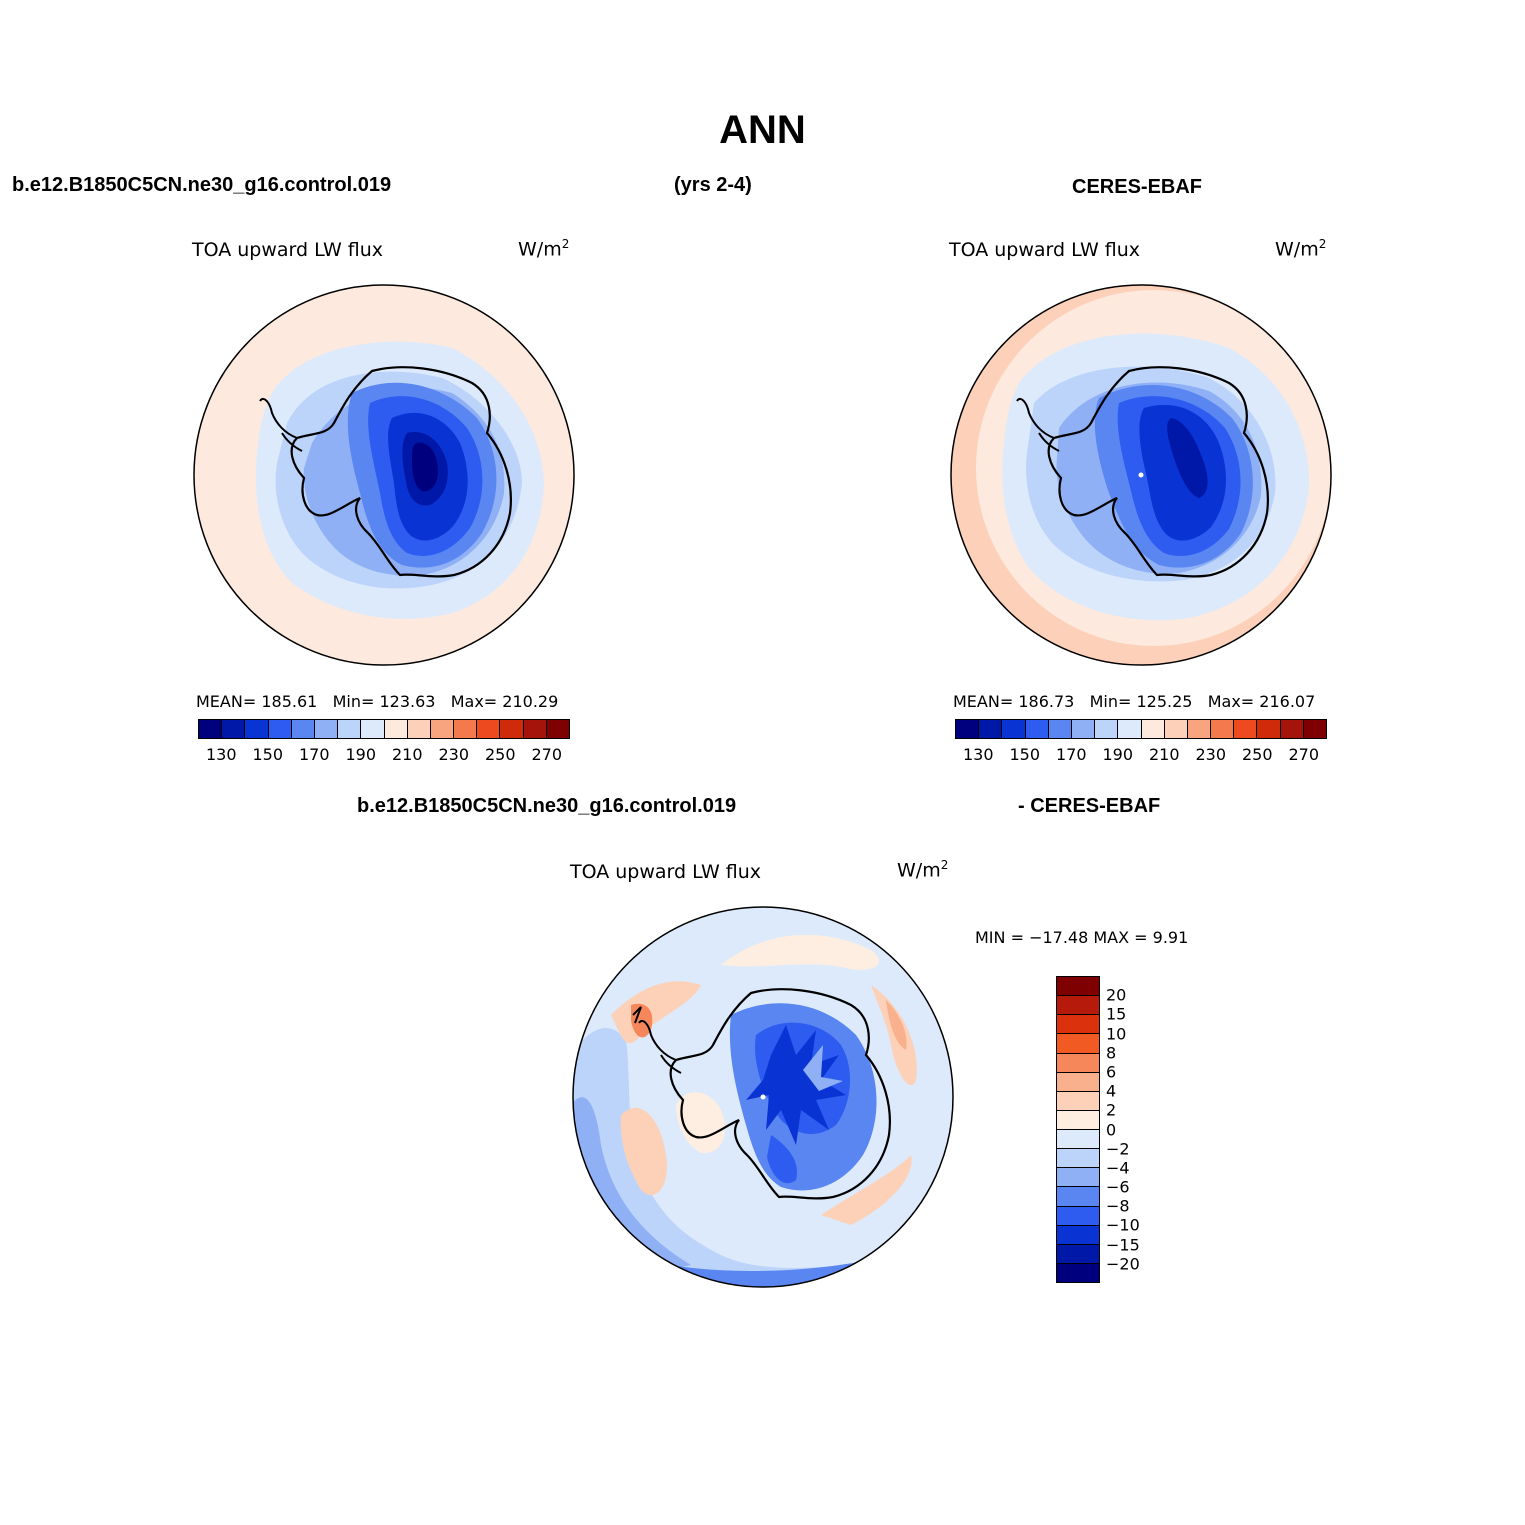 The width and height of the screenshot is (1525, 1525). I want to click on model-colorbar, so click(384, 729).